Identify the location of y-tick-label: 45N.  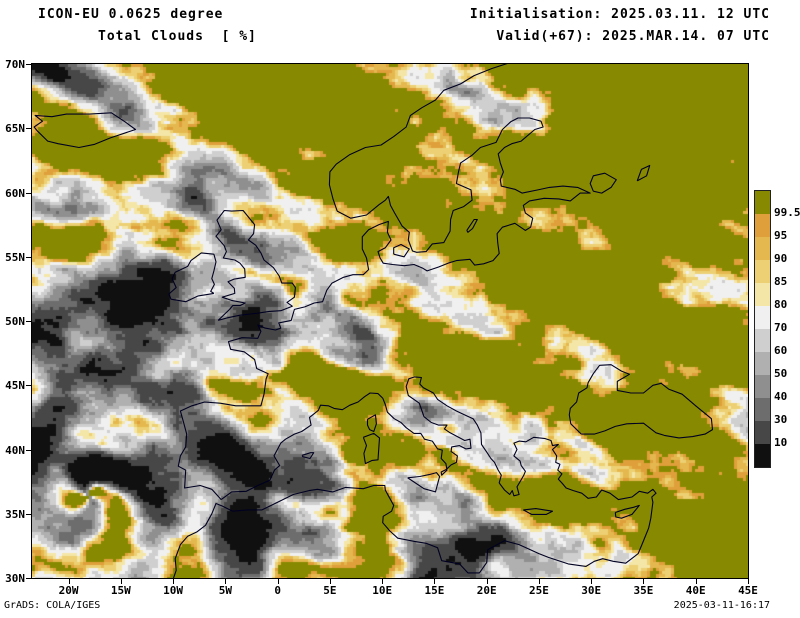
(15, 386).